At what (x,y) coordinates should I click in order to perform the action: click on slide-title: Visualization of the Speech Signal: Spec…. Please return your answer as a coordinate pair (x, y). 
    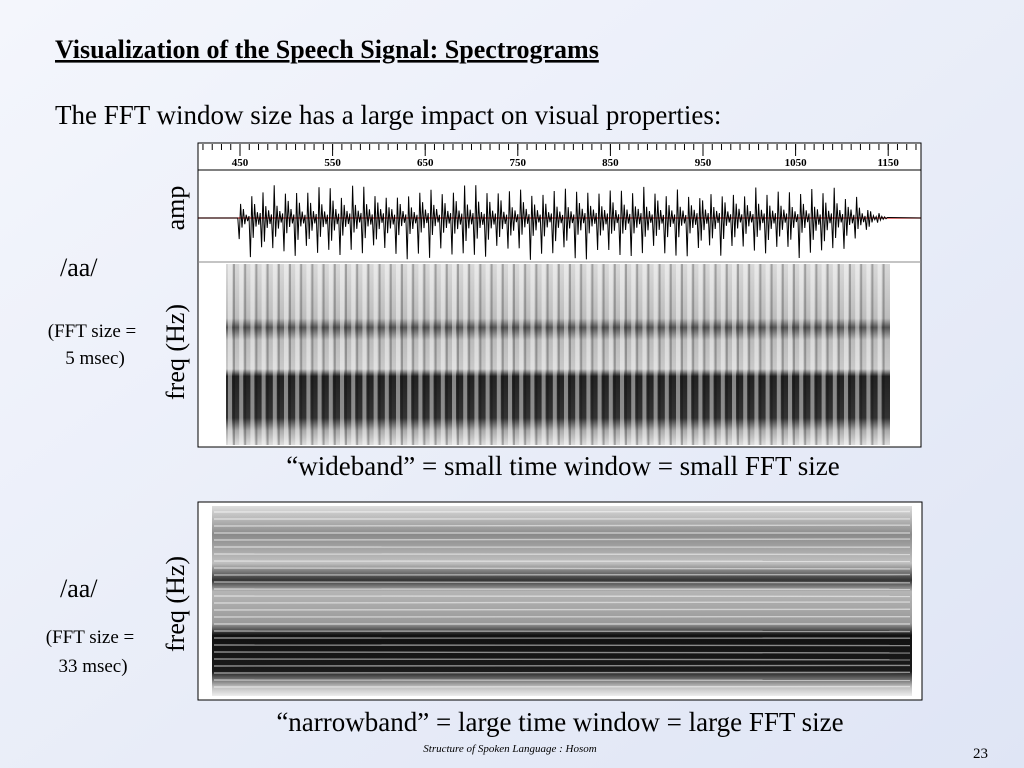
    Looking at the image, I should click on (327, 49).